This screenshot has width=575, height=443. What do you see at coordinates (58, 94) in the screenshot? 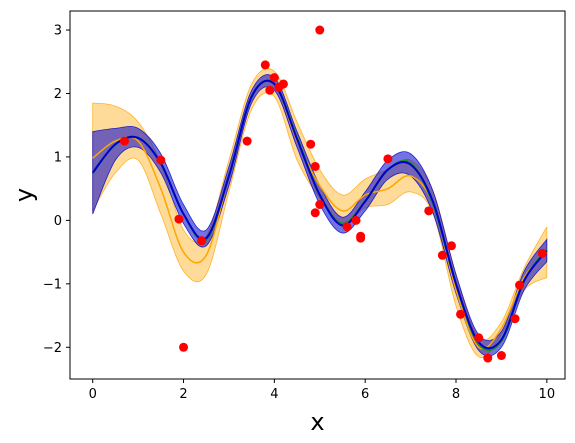
I see `y-tick-label: 2` at bounding box center [58, 94].